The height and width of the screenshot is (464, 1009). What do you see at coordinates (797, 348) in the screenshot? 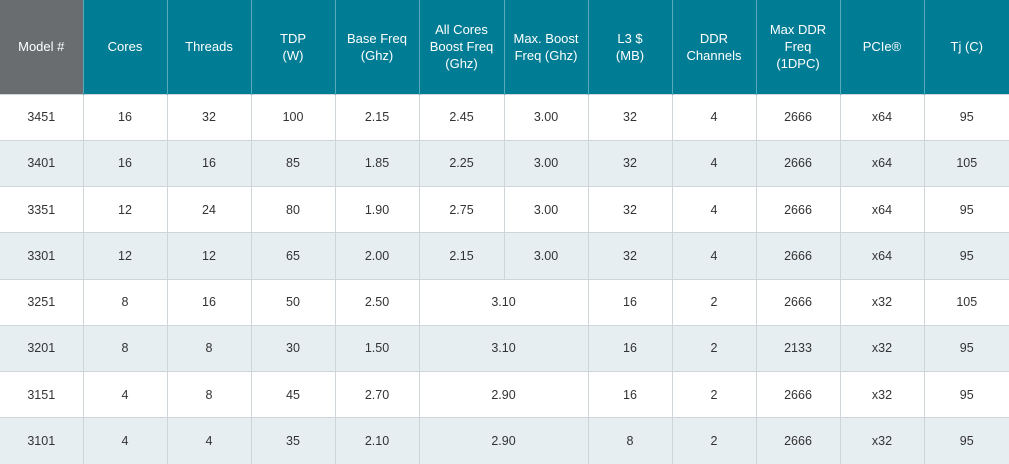
I see `cell-max-ddr-freq: 2133` at bounding box center [797, 348].